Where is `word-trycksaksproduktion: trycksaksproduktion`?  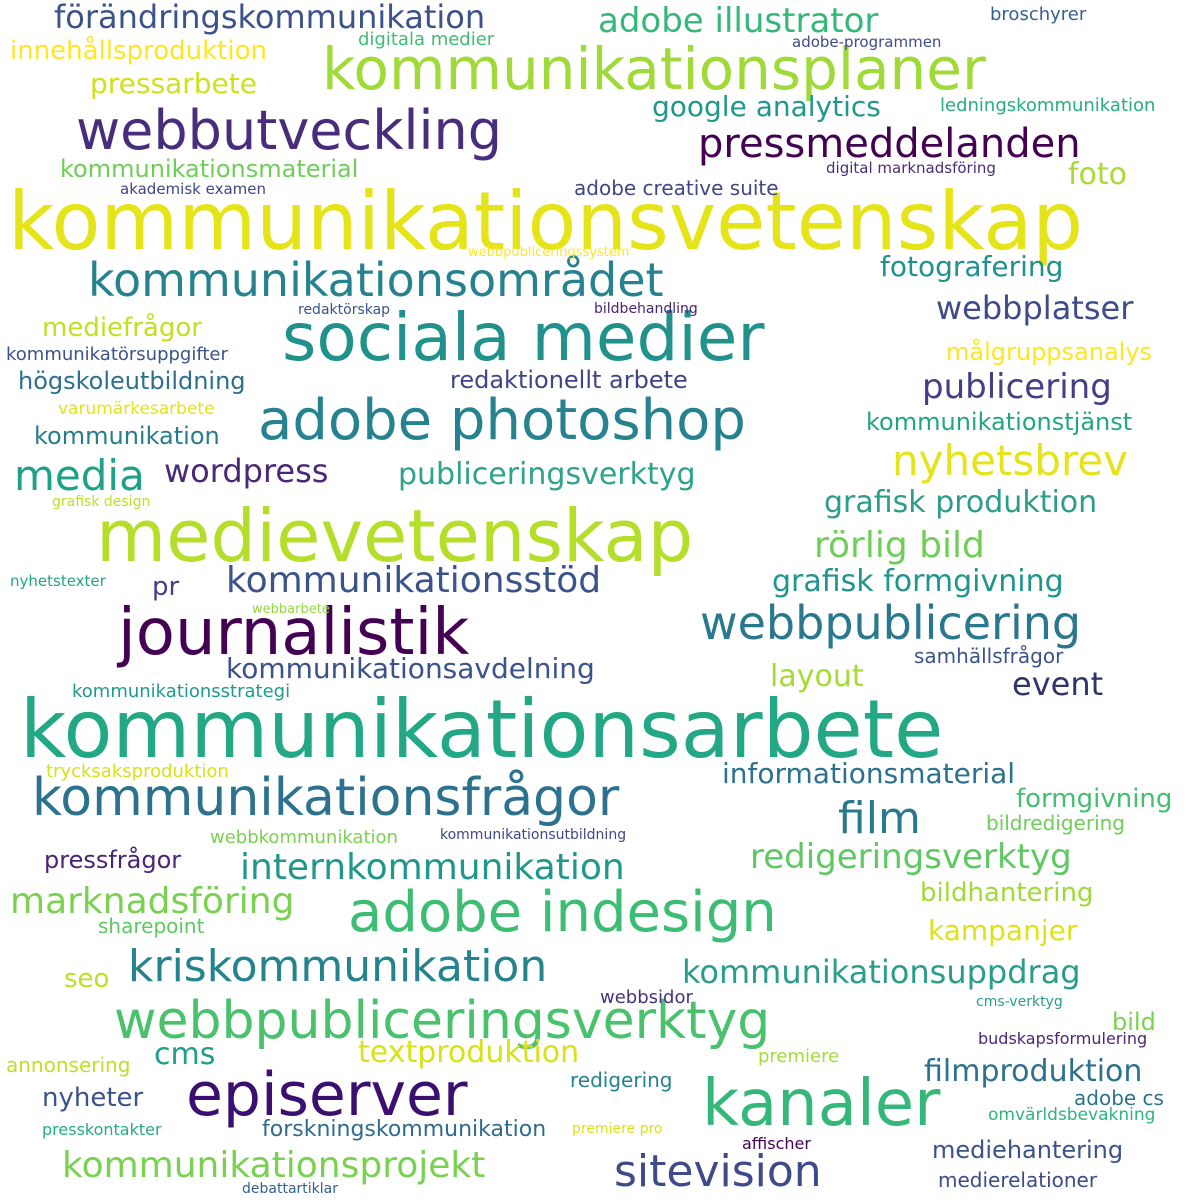
word-trycksaksproduktion: trycksaksproduktion is located at coordinates (137, 771).